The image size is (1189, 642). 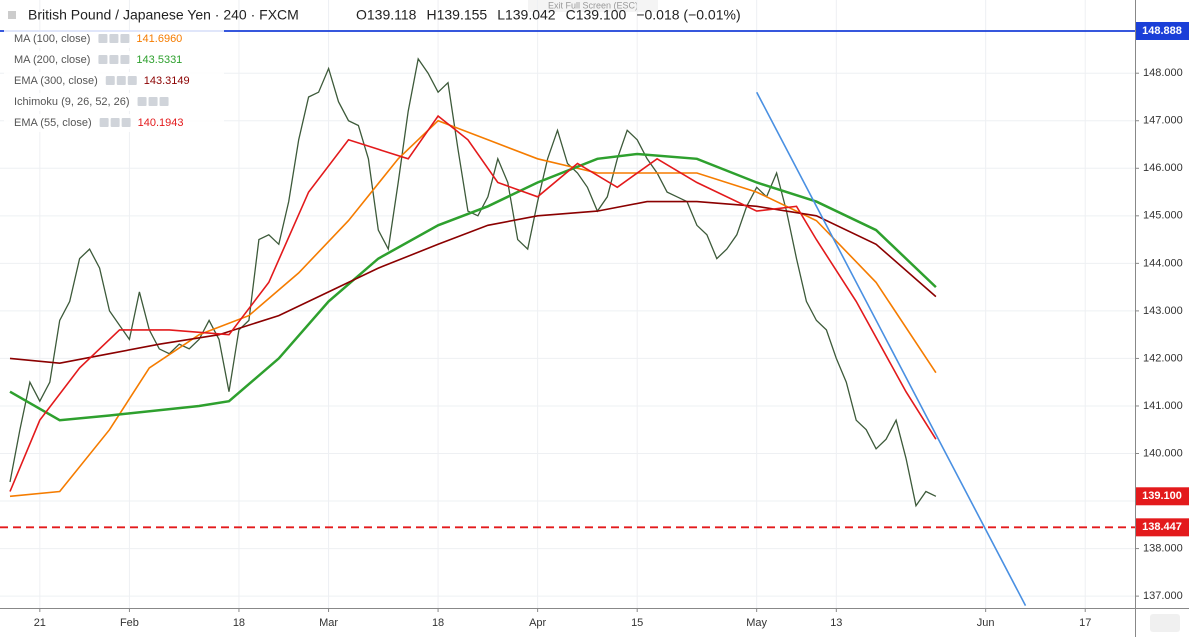 I want to click on y-tick-label: 138.000, so click(x=1163, y=548).